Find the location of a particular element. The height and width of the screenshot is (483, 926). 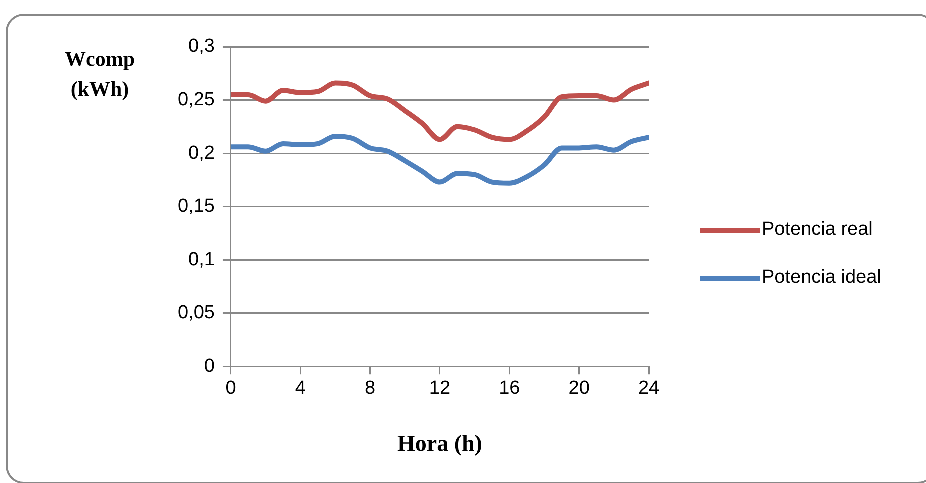

x-tick-label: 0 is located at coordinates (231, 389).